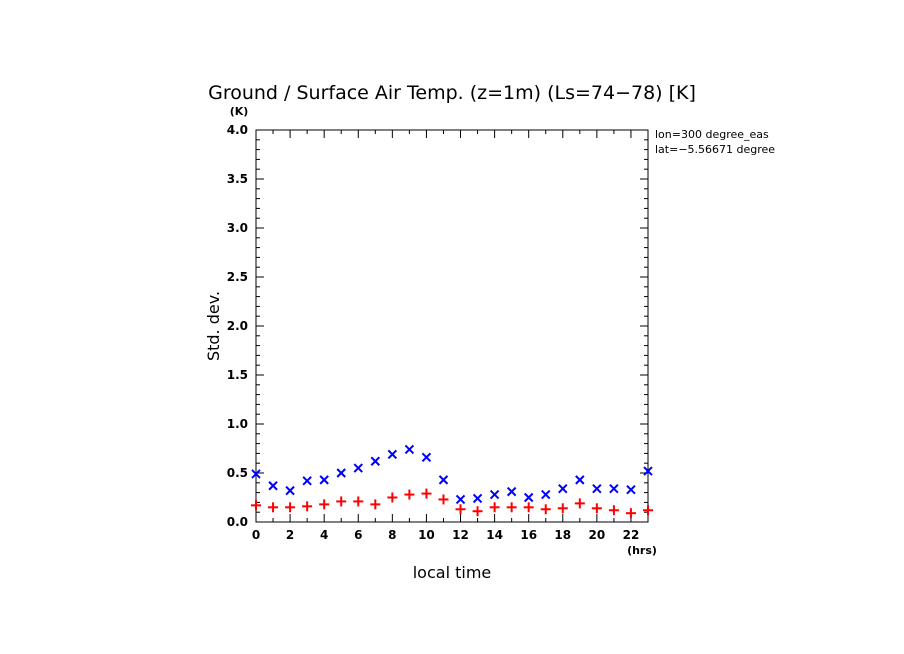 This screenshot has width=904, height=654. I want to click on y-tick-label: 2.0, so click(237, 326).